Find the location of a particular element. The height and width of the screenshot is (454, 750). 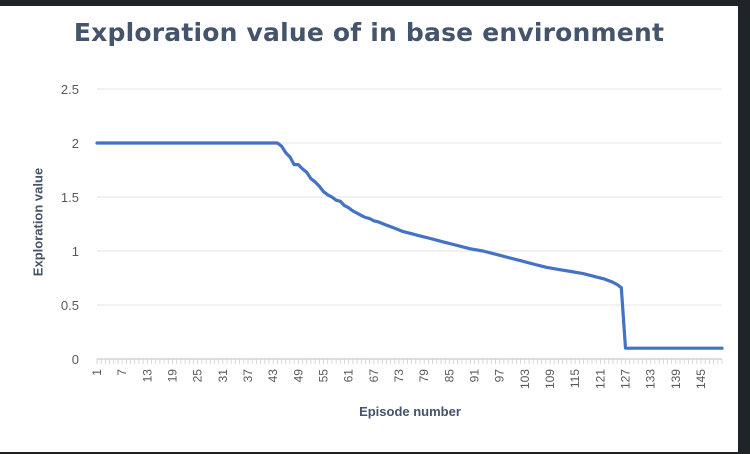

x-tick-label: 7 is located at coordinates (122, 372).